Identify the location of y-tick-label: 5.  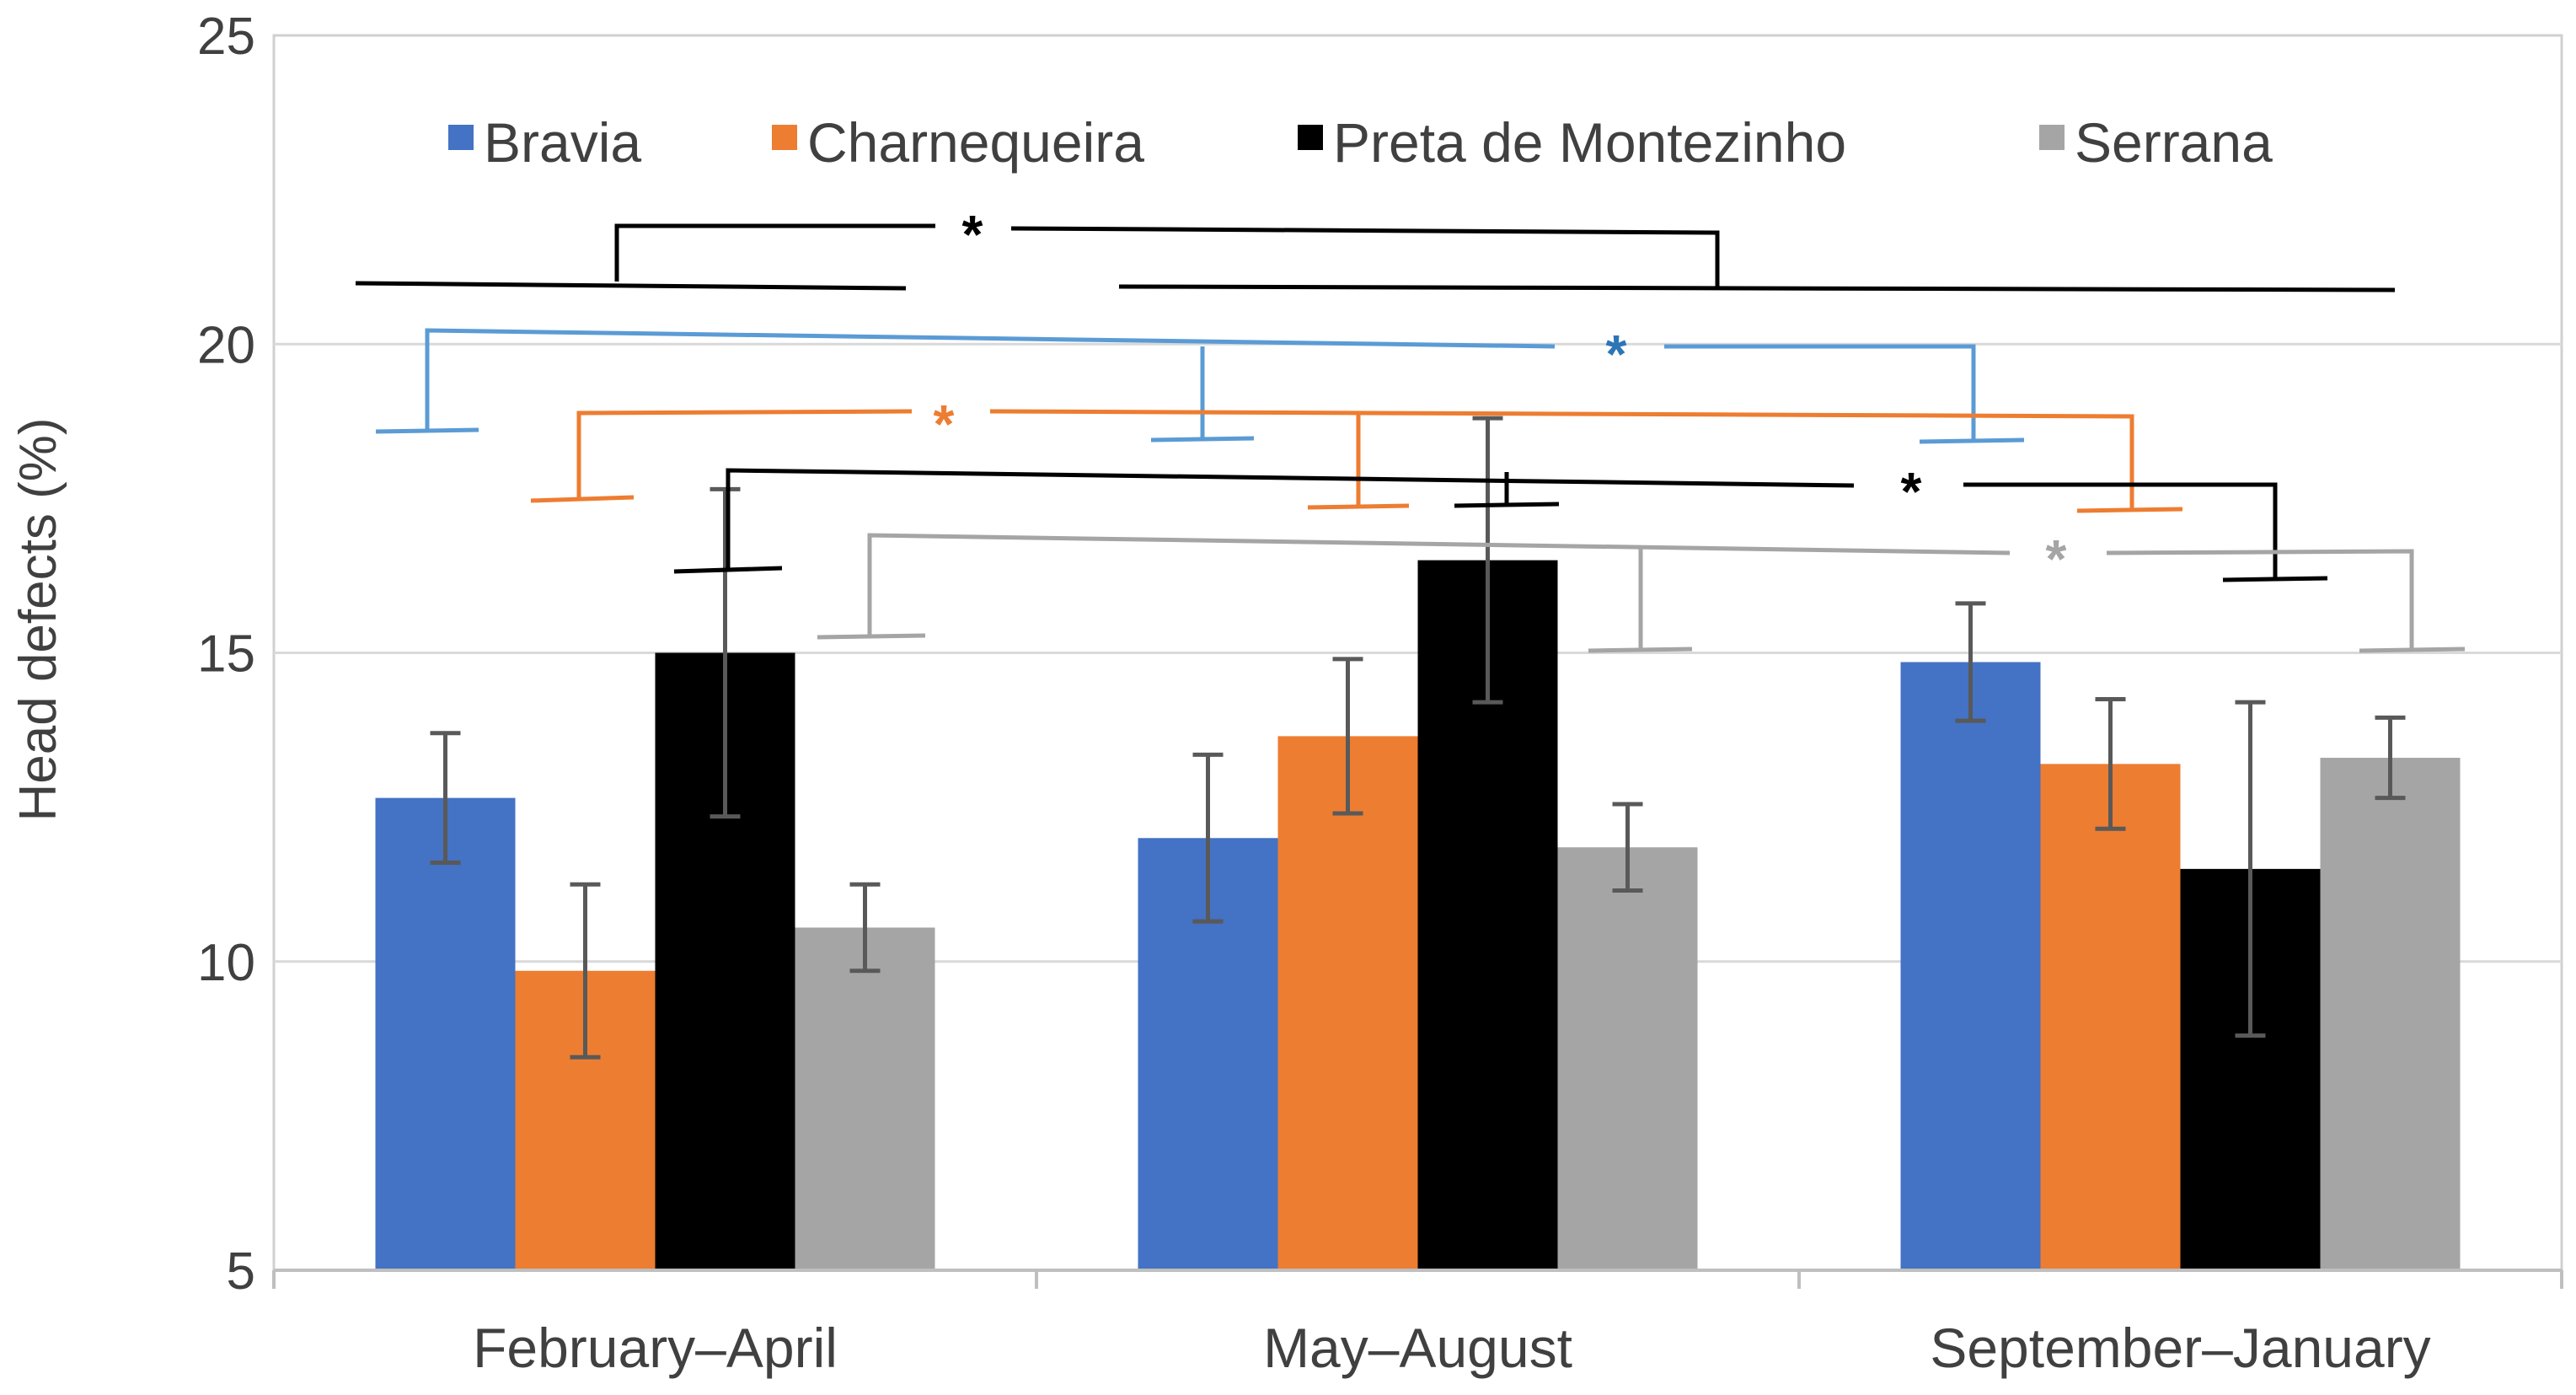
(241, 1271).